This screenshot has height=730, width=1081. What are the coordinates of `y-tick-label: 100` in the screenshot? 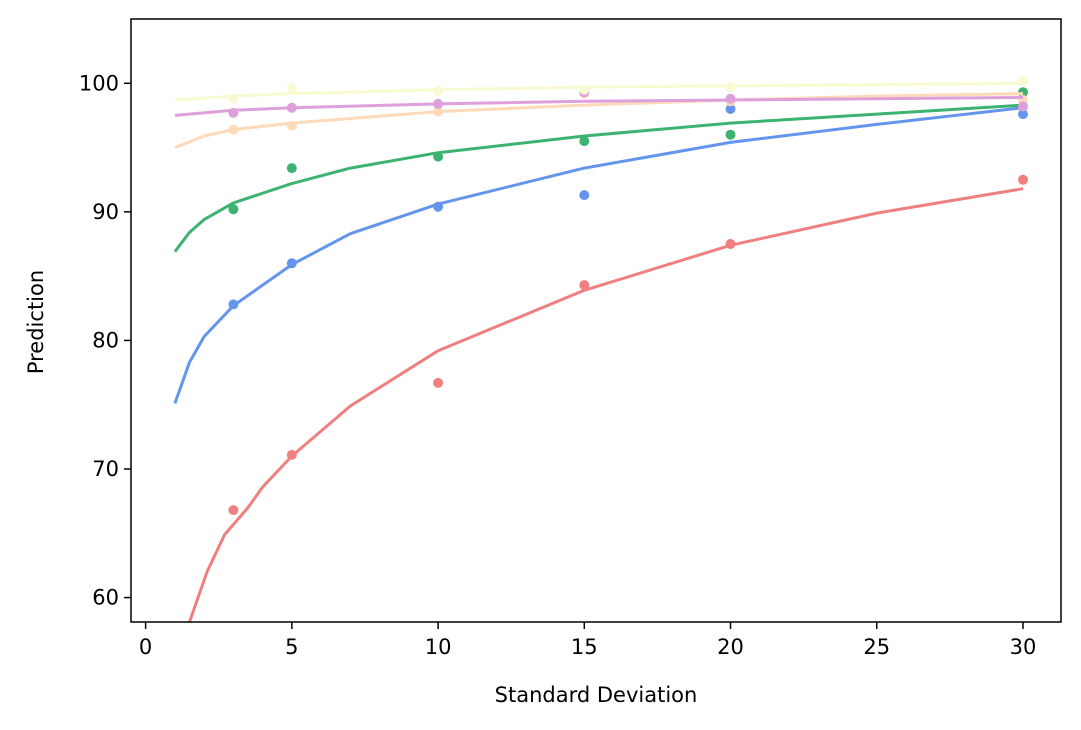 It's located at (99, 83).